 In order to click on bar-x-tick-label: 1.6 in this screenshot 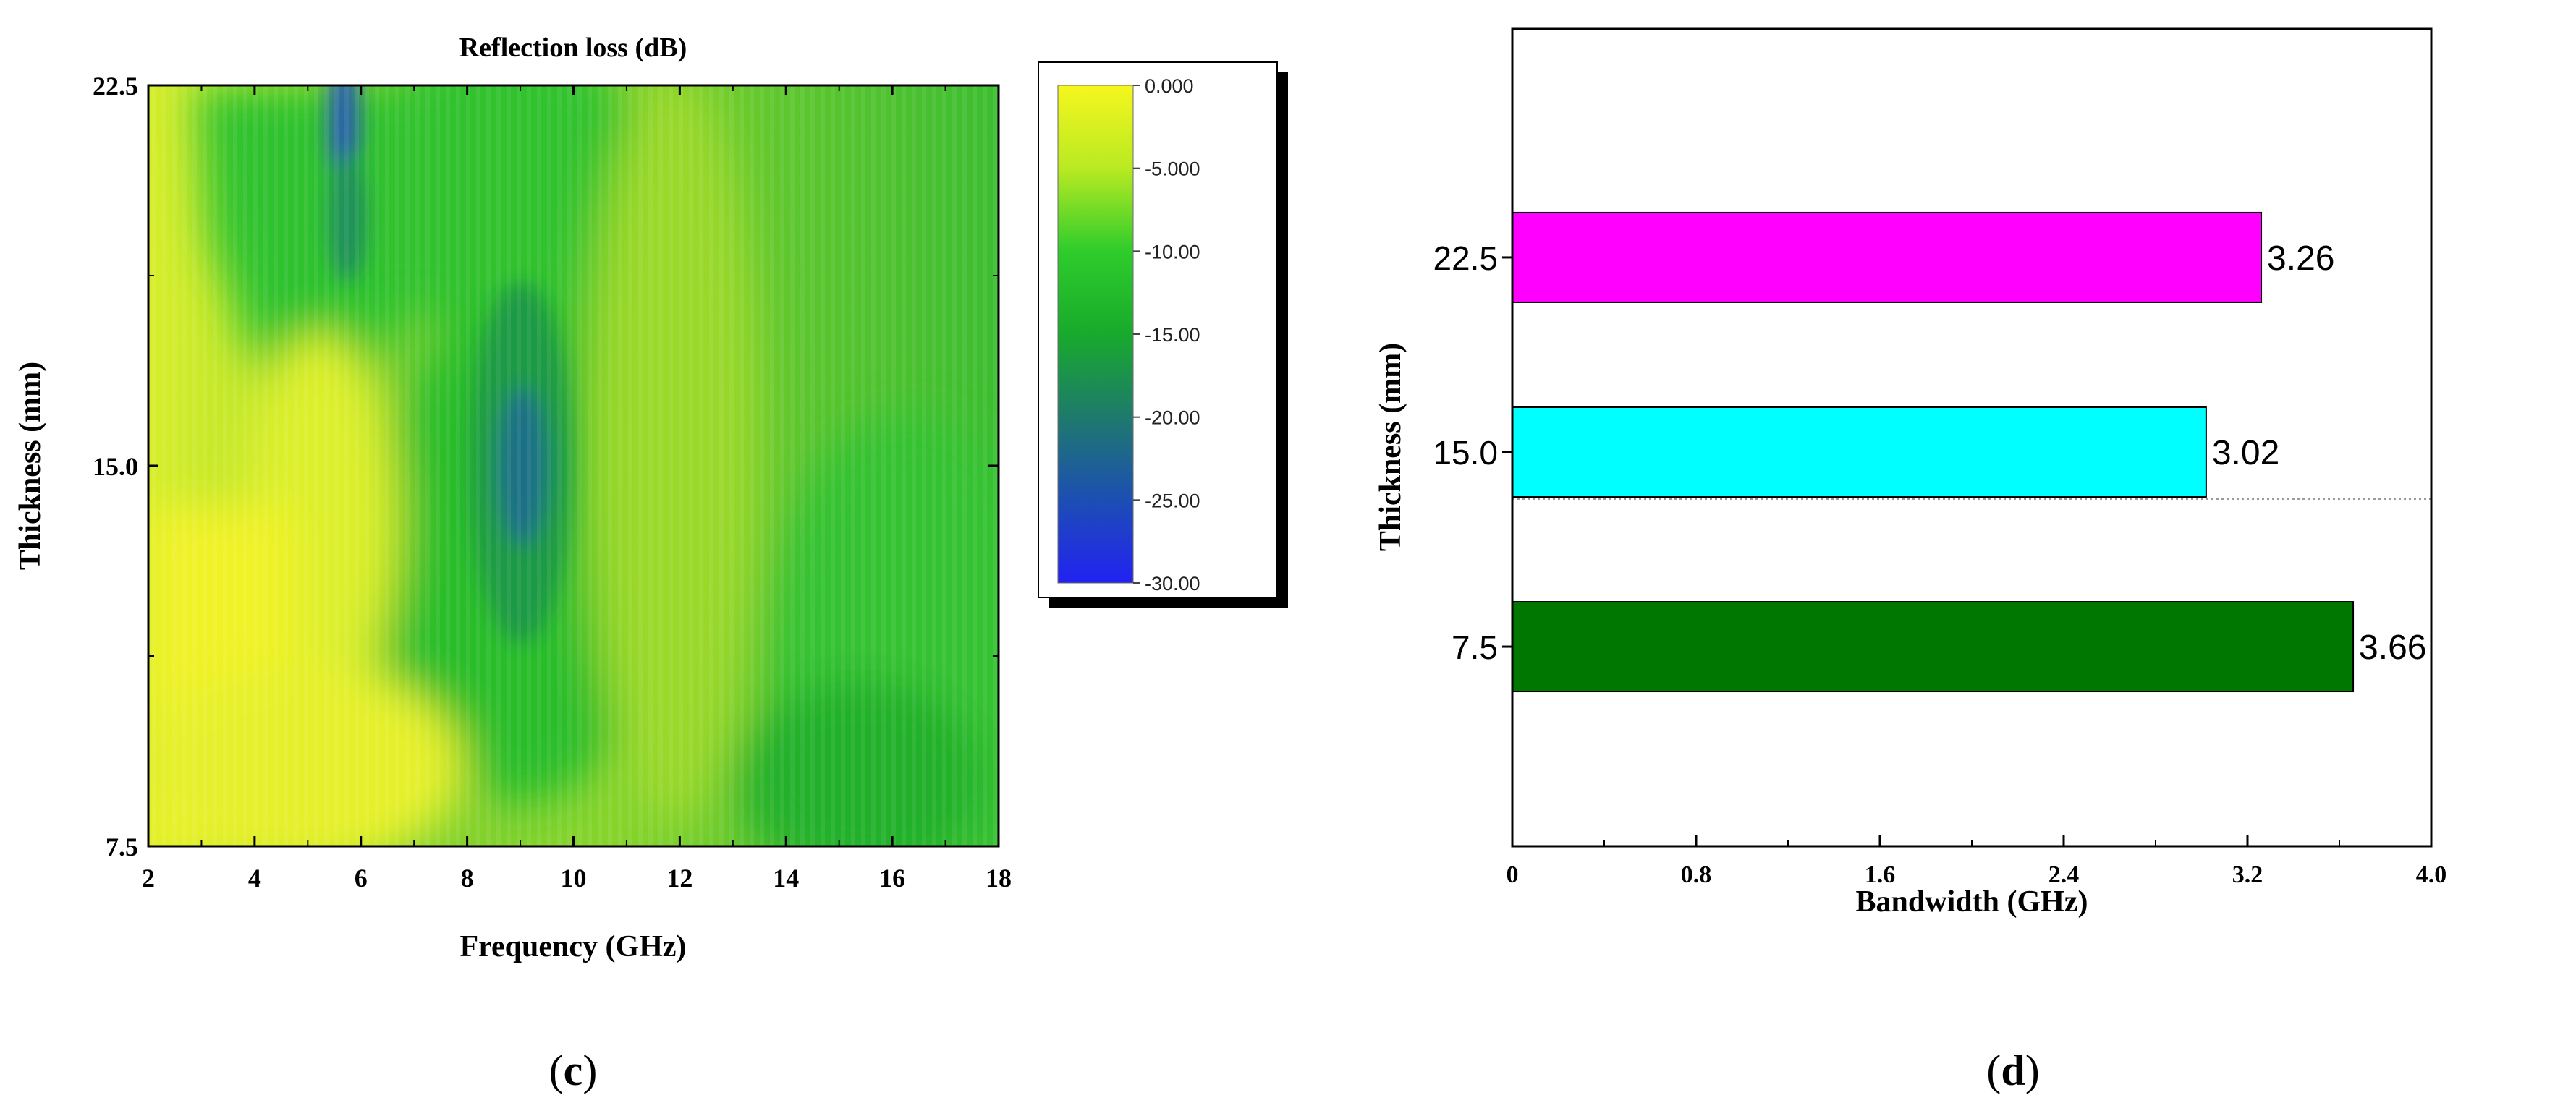, I will do `click(1880, 874)`.